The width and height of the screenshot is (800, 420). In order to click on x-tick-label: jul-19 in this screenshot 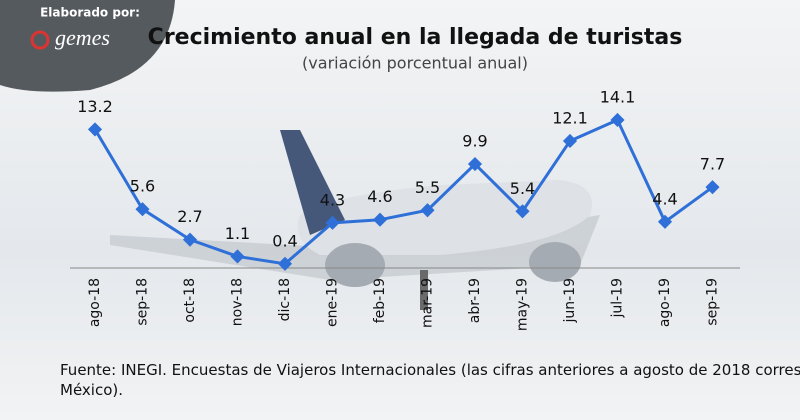, I will do `click(618, 298)`.